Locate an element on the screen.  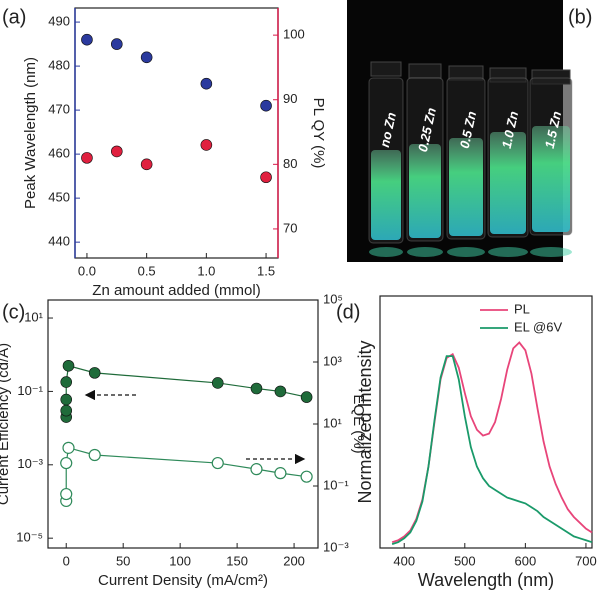
x-tick-label: 0 is located at coordinates (66, 560).